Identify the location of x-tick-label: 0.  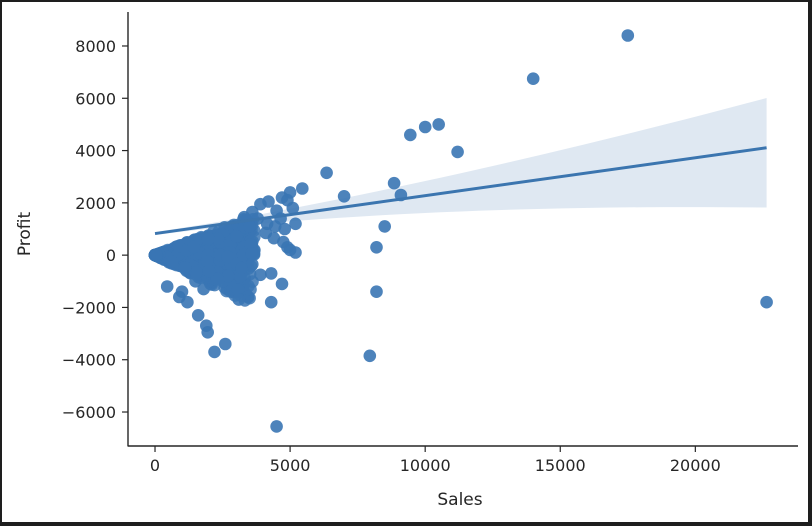
(155, 465).